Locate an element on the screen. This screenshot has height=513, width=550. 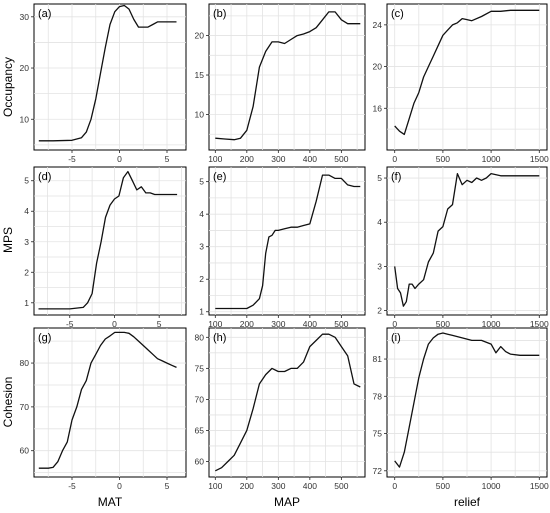
panel-d: -5 0 5 1 2 3 4 5 (d) is located at coordinates (105, 247).